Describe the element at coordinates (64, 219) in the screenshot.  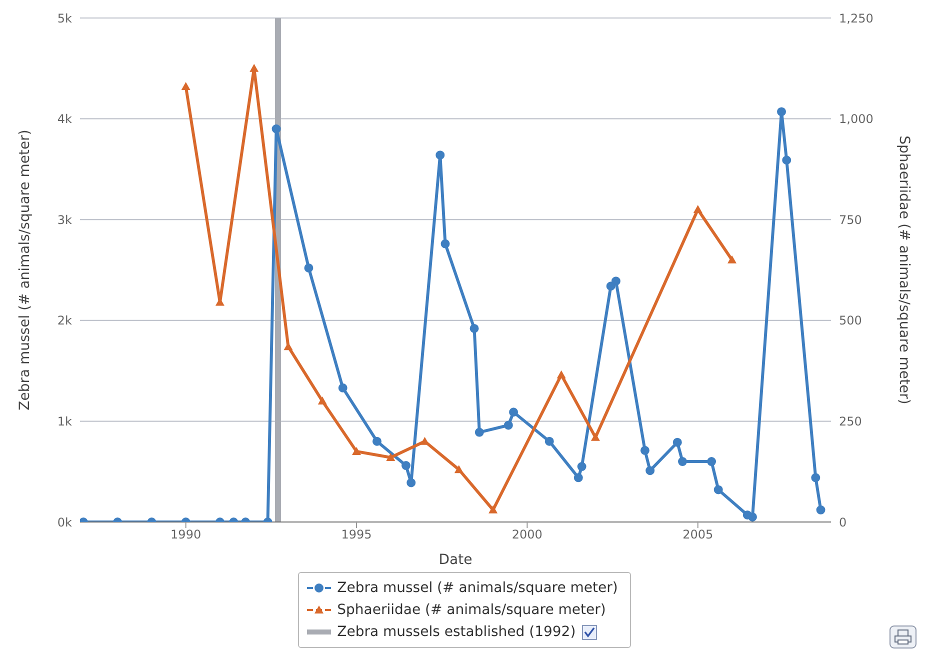
I see `y-tick-label: 3k` at that location.